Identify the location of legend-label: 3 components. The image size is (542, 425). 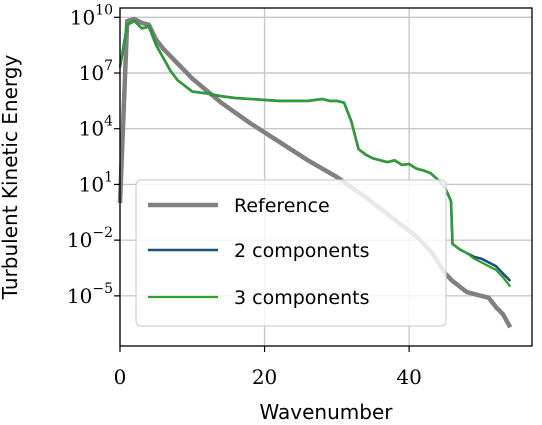
(302, 298).